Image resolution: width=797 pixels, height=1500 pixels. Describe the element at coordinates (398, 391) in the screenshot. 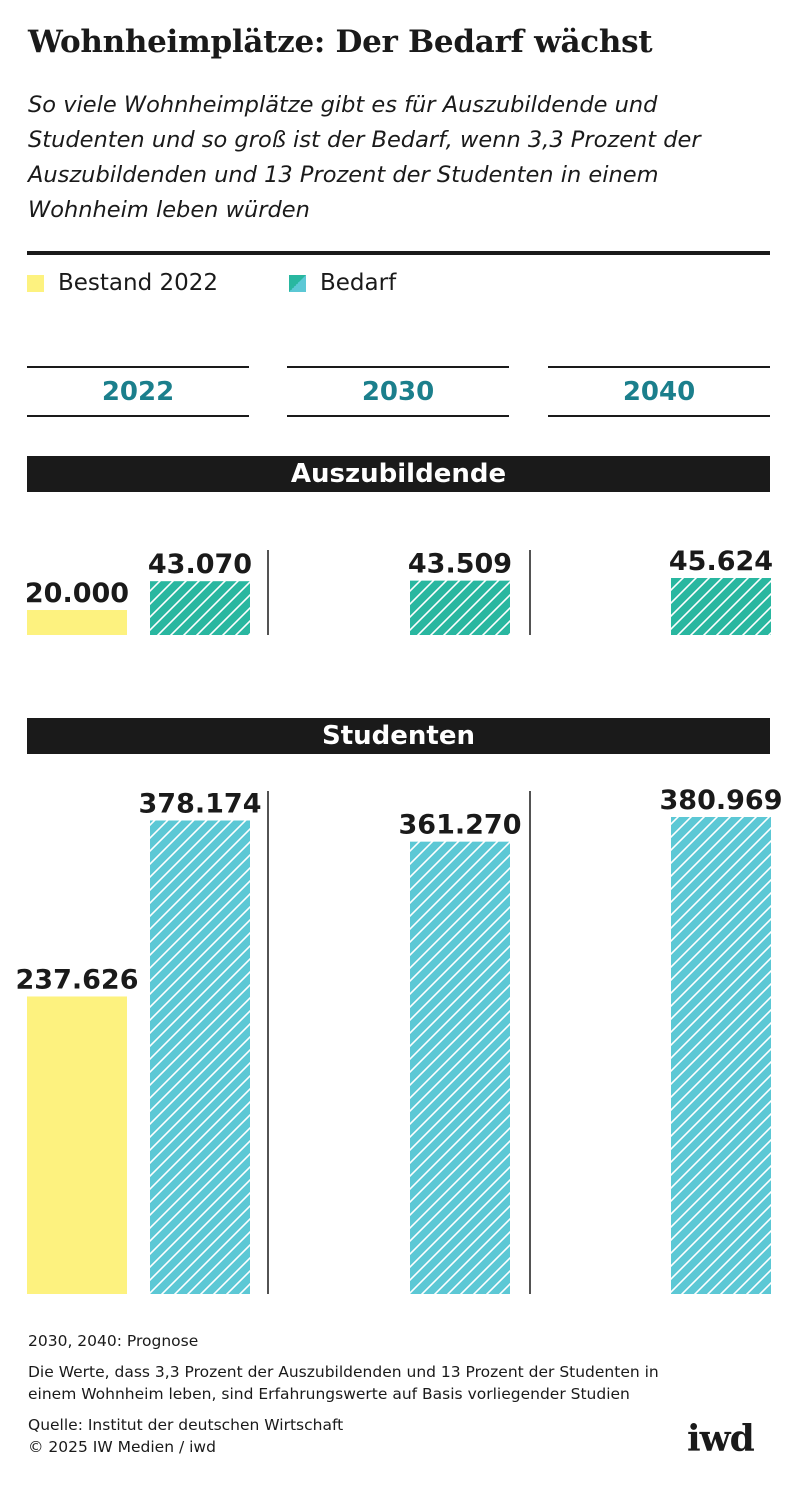

I see `year-header-2030: 2030` at that location.